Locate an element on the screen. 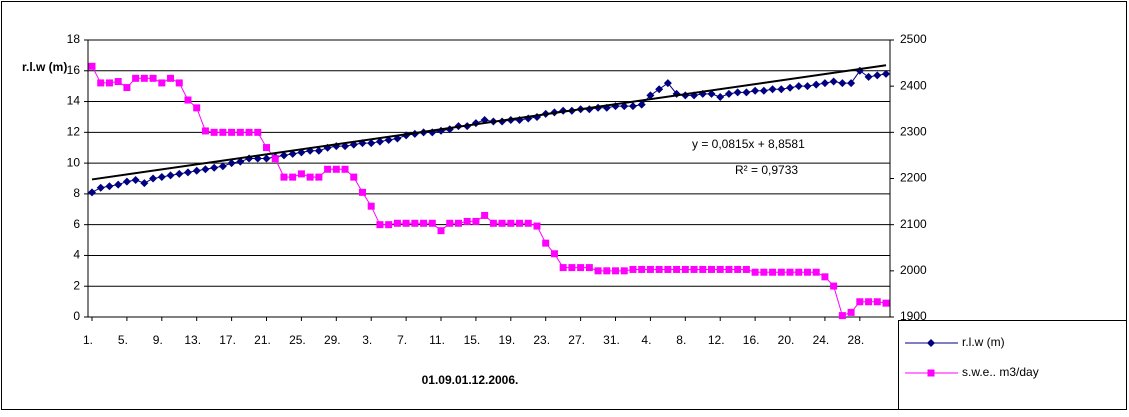 The height and width of the screenshot is (417, 1129). x-tick-label: 27. is located at coordinates (576, 340).